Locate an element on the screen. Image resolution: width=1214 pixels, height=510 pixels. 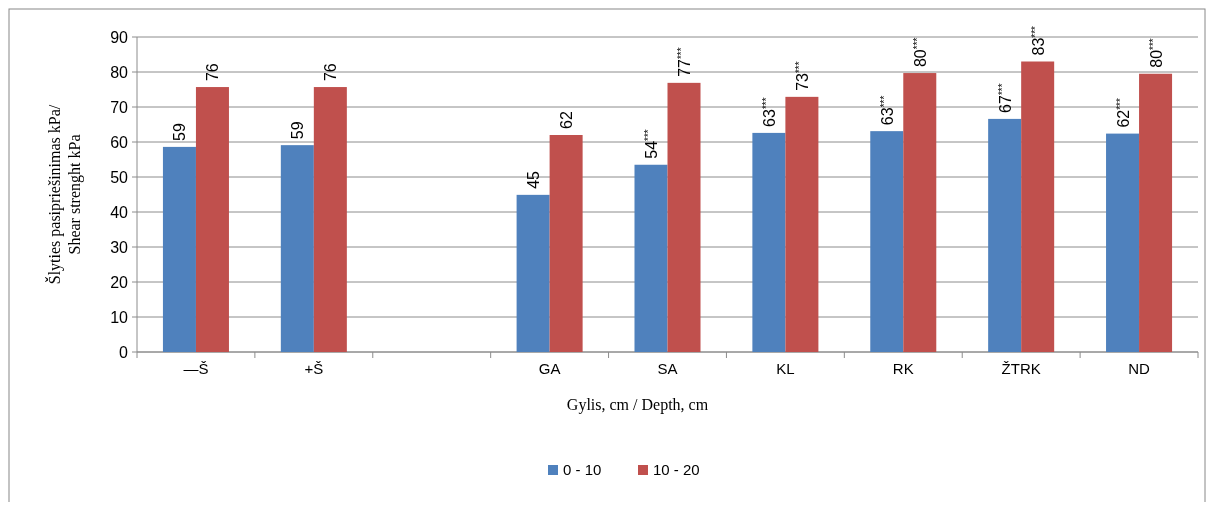
x-tick-label: GA is located at coordinates (549, 368).